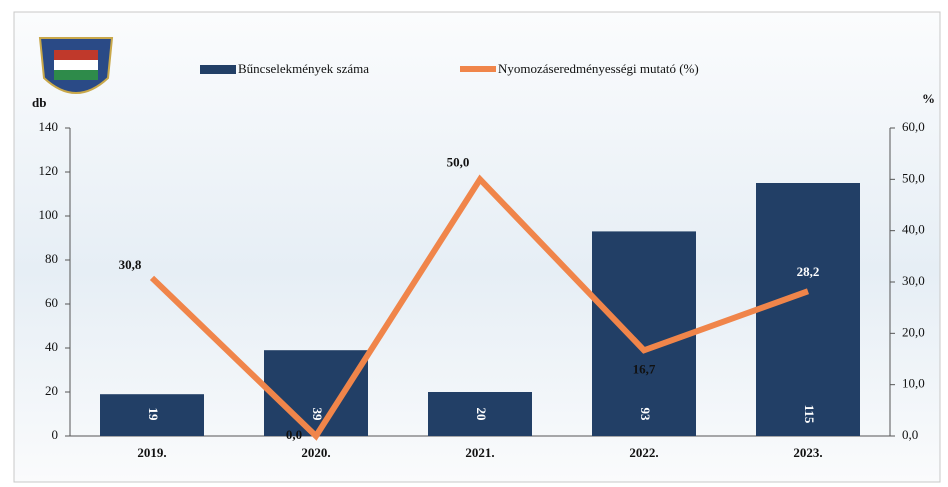 This screenshot has height=487, width=948. What do you see at coordinates (51, 302) in the screenshot?
I see `y-tick-label: 60` at bounding box center [51, 302].